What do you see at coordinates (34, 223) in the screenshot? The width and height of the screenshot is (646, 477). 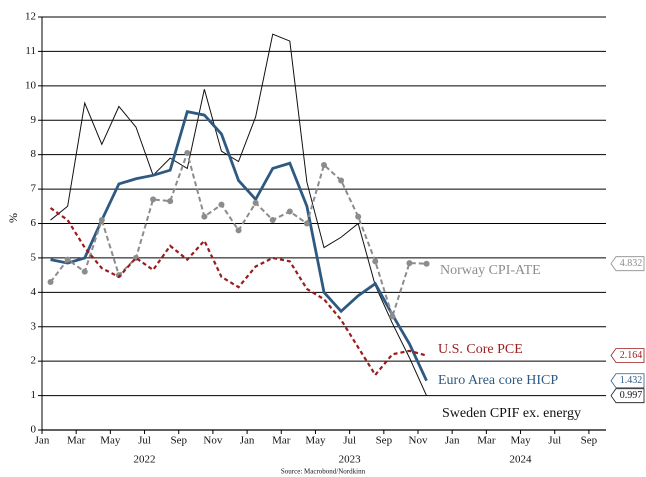 I see `y-tick-label: 6` at bounding box center [34, 223].